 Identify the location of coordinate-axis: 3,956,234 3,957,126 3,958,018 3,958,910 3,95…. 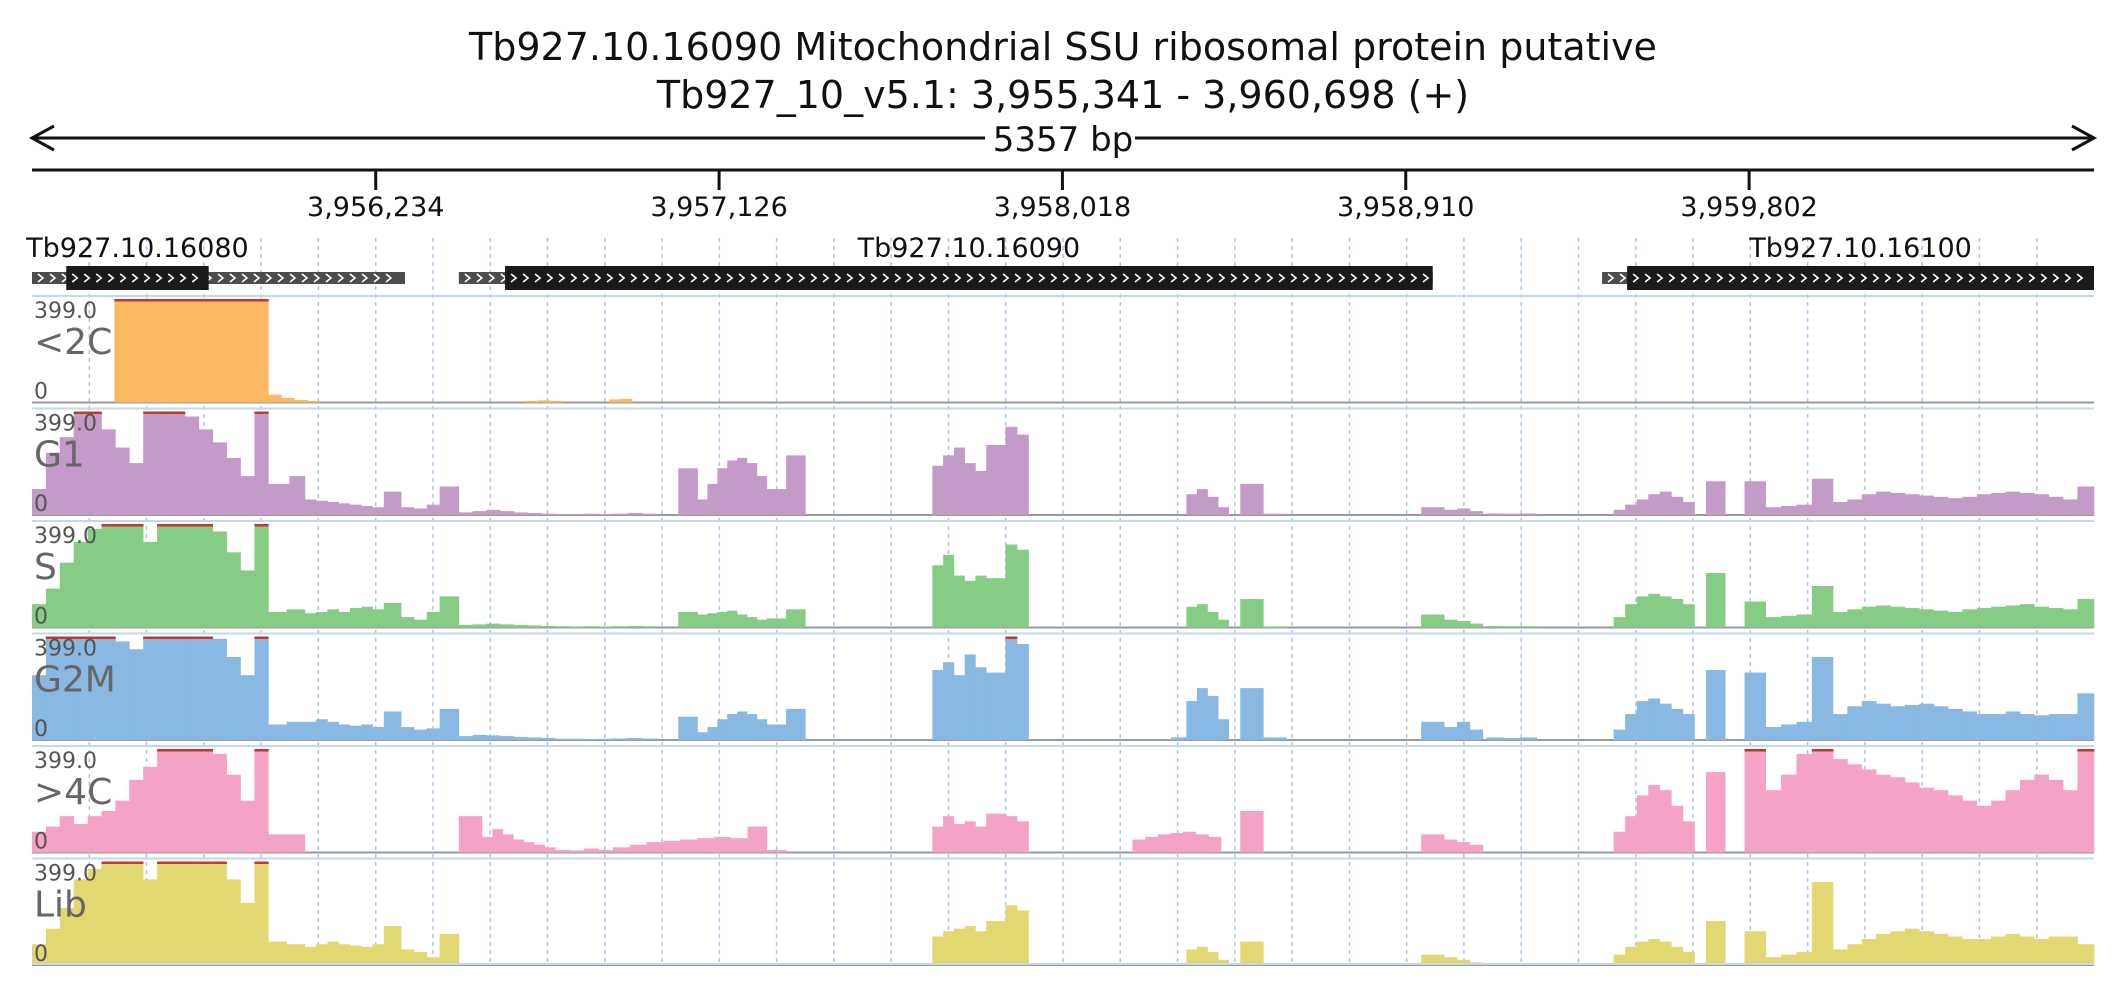
(1063, 195).